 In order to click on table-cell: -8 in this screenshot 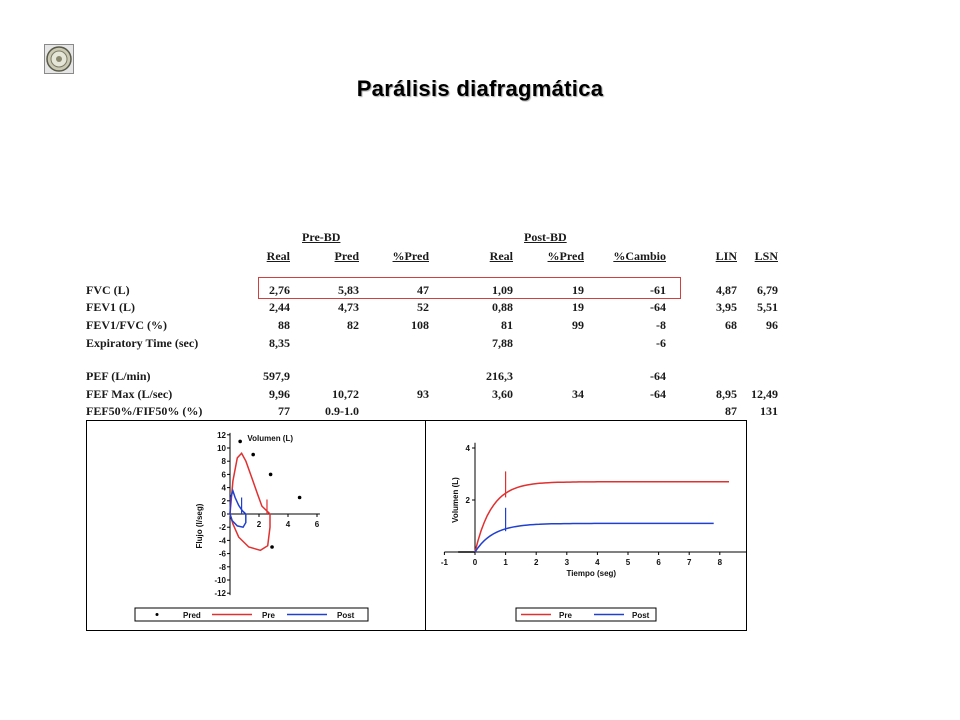, I will do `click(661, 325)`.